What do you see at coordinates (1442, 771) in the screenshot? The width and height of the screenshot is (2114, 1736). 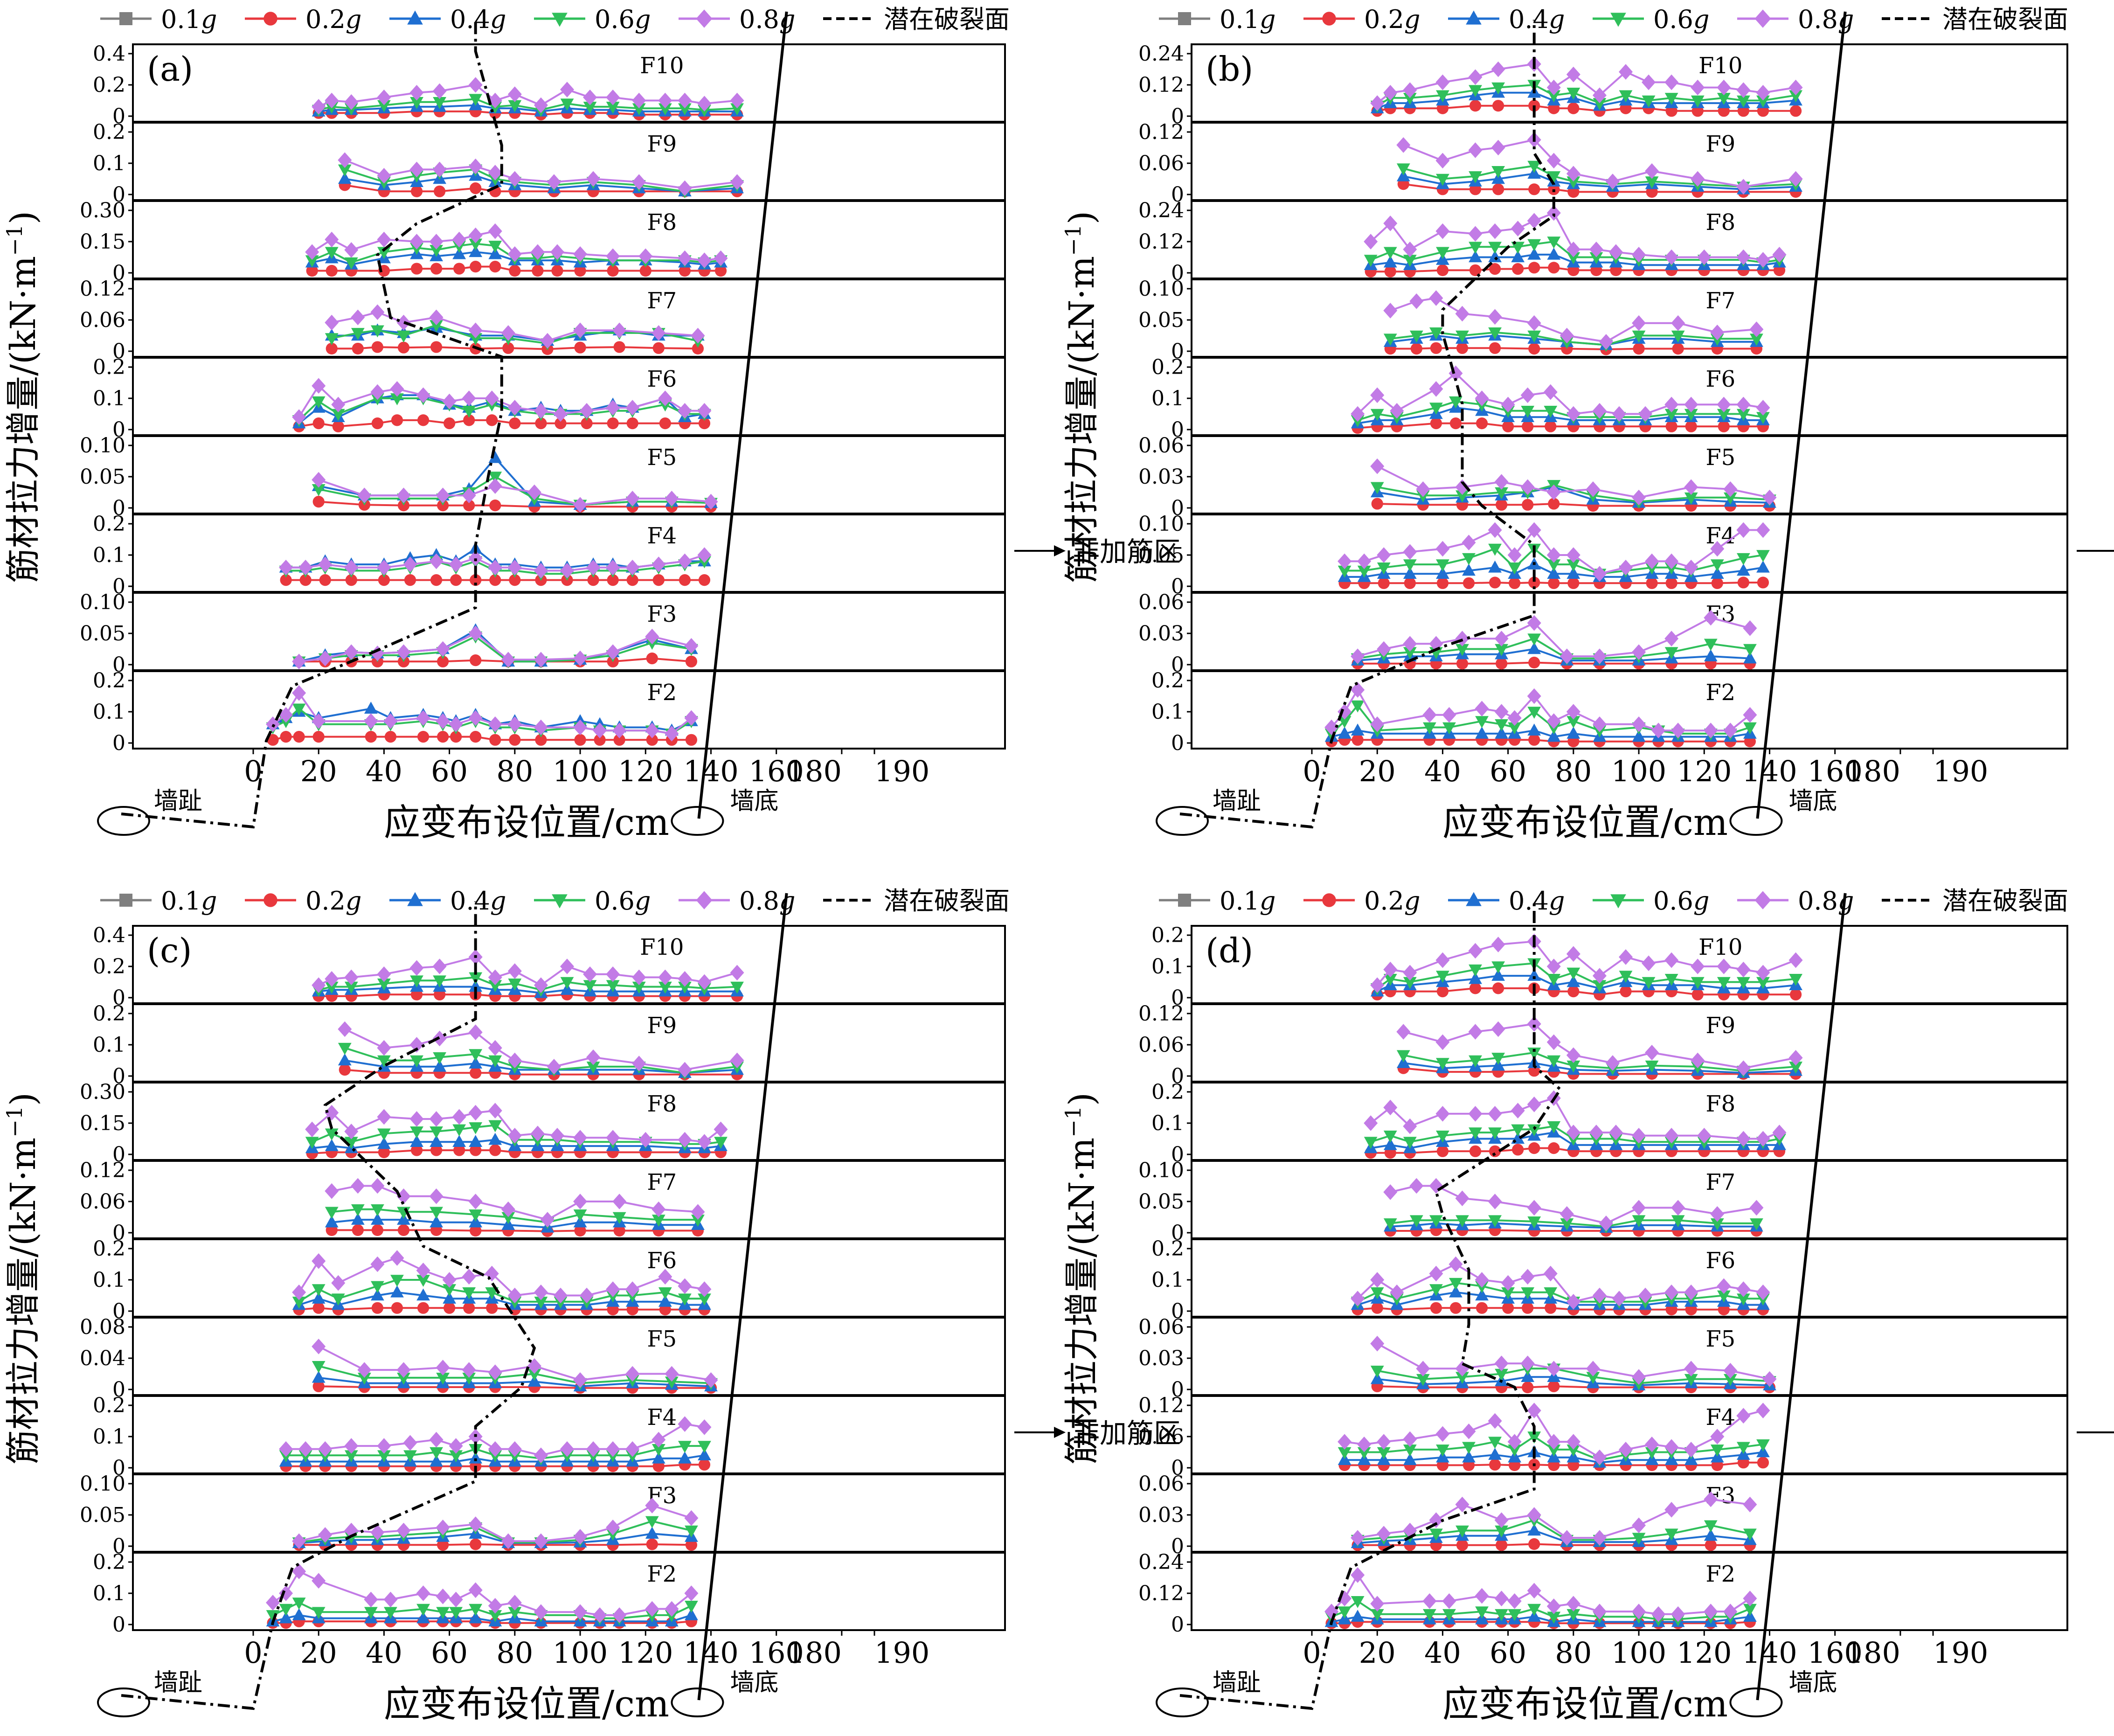 I see `x-tick-label: 40` at bounding box center [1442, 771].